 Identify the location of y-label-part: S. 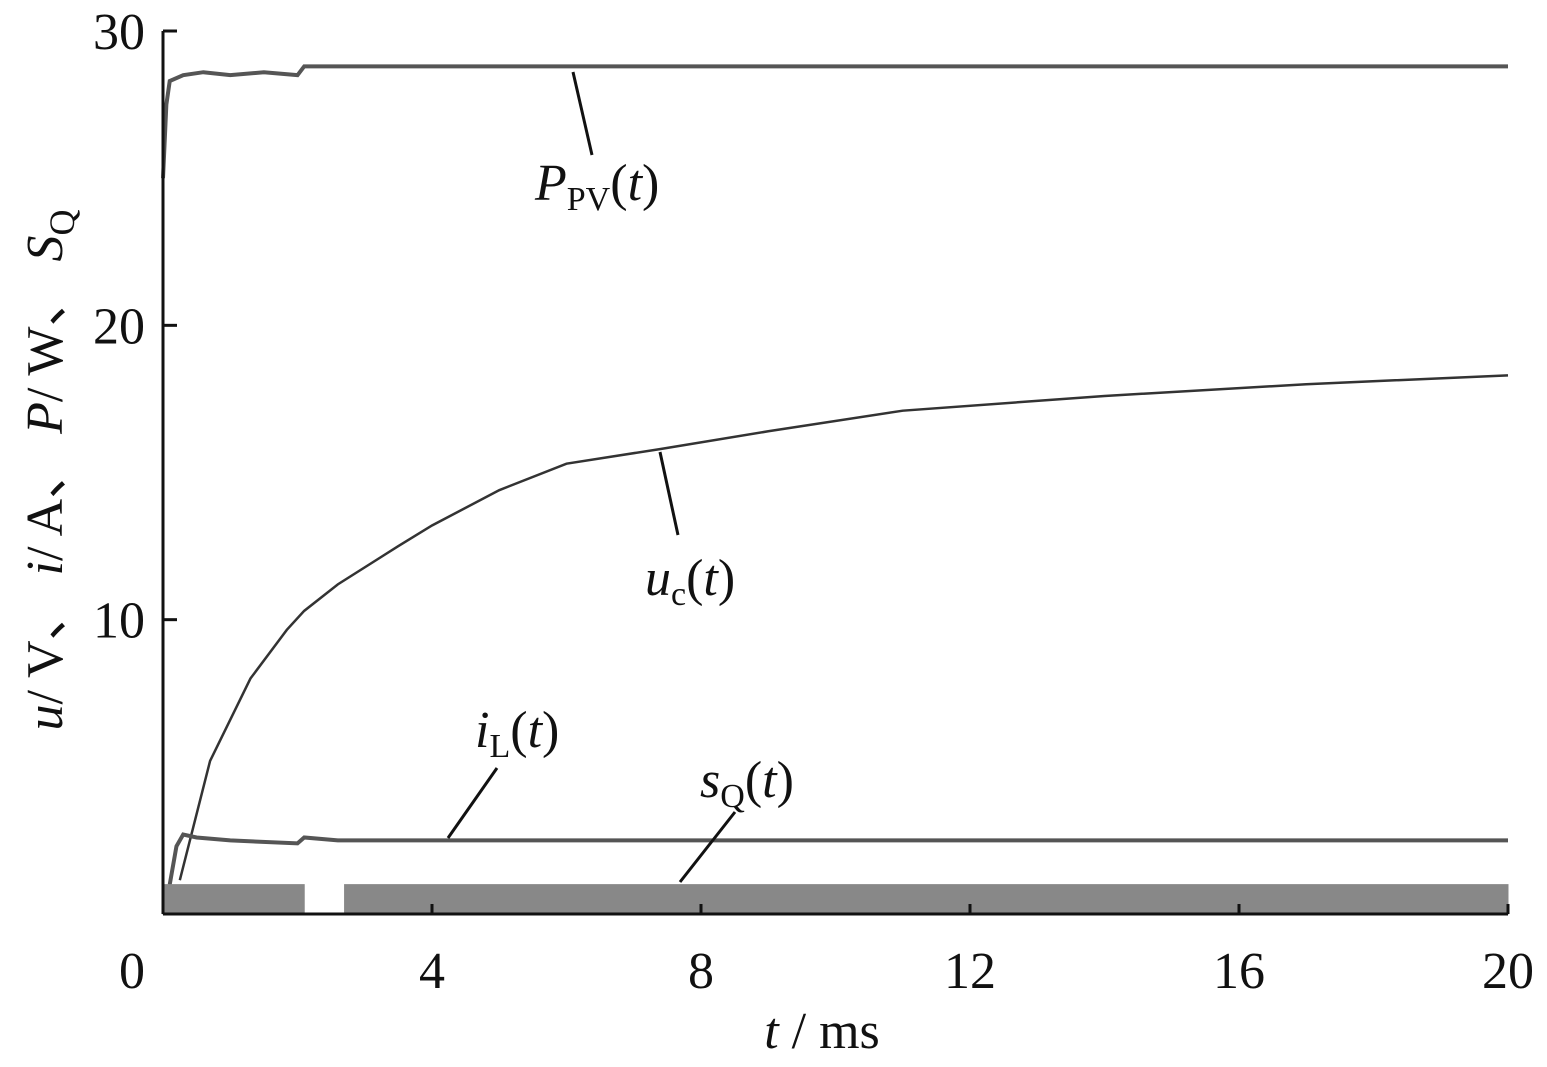
(45, 248).